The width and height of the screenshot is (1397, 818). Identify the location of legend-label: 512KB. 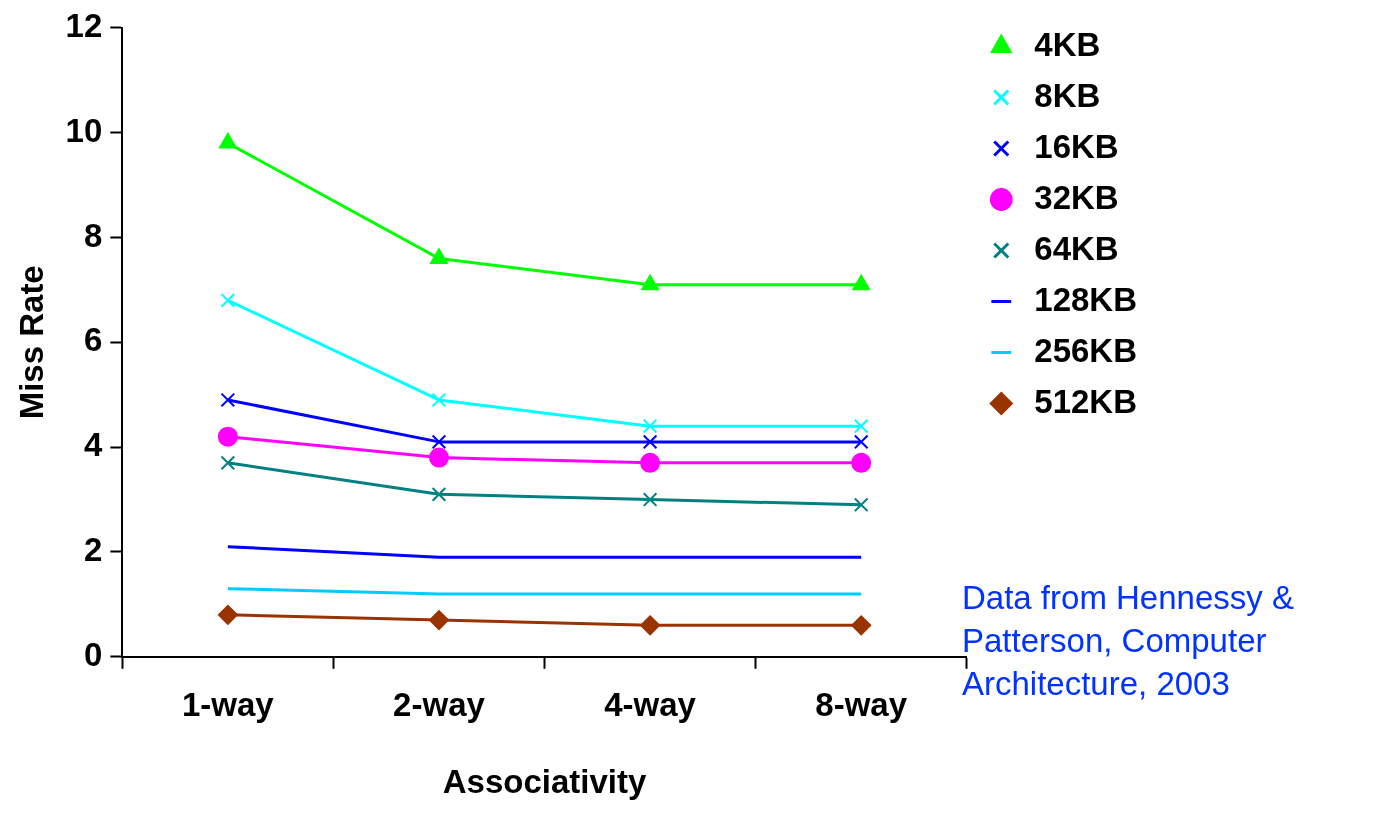
(1086, 401).